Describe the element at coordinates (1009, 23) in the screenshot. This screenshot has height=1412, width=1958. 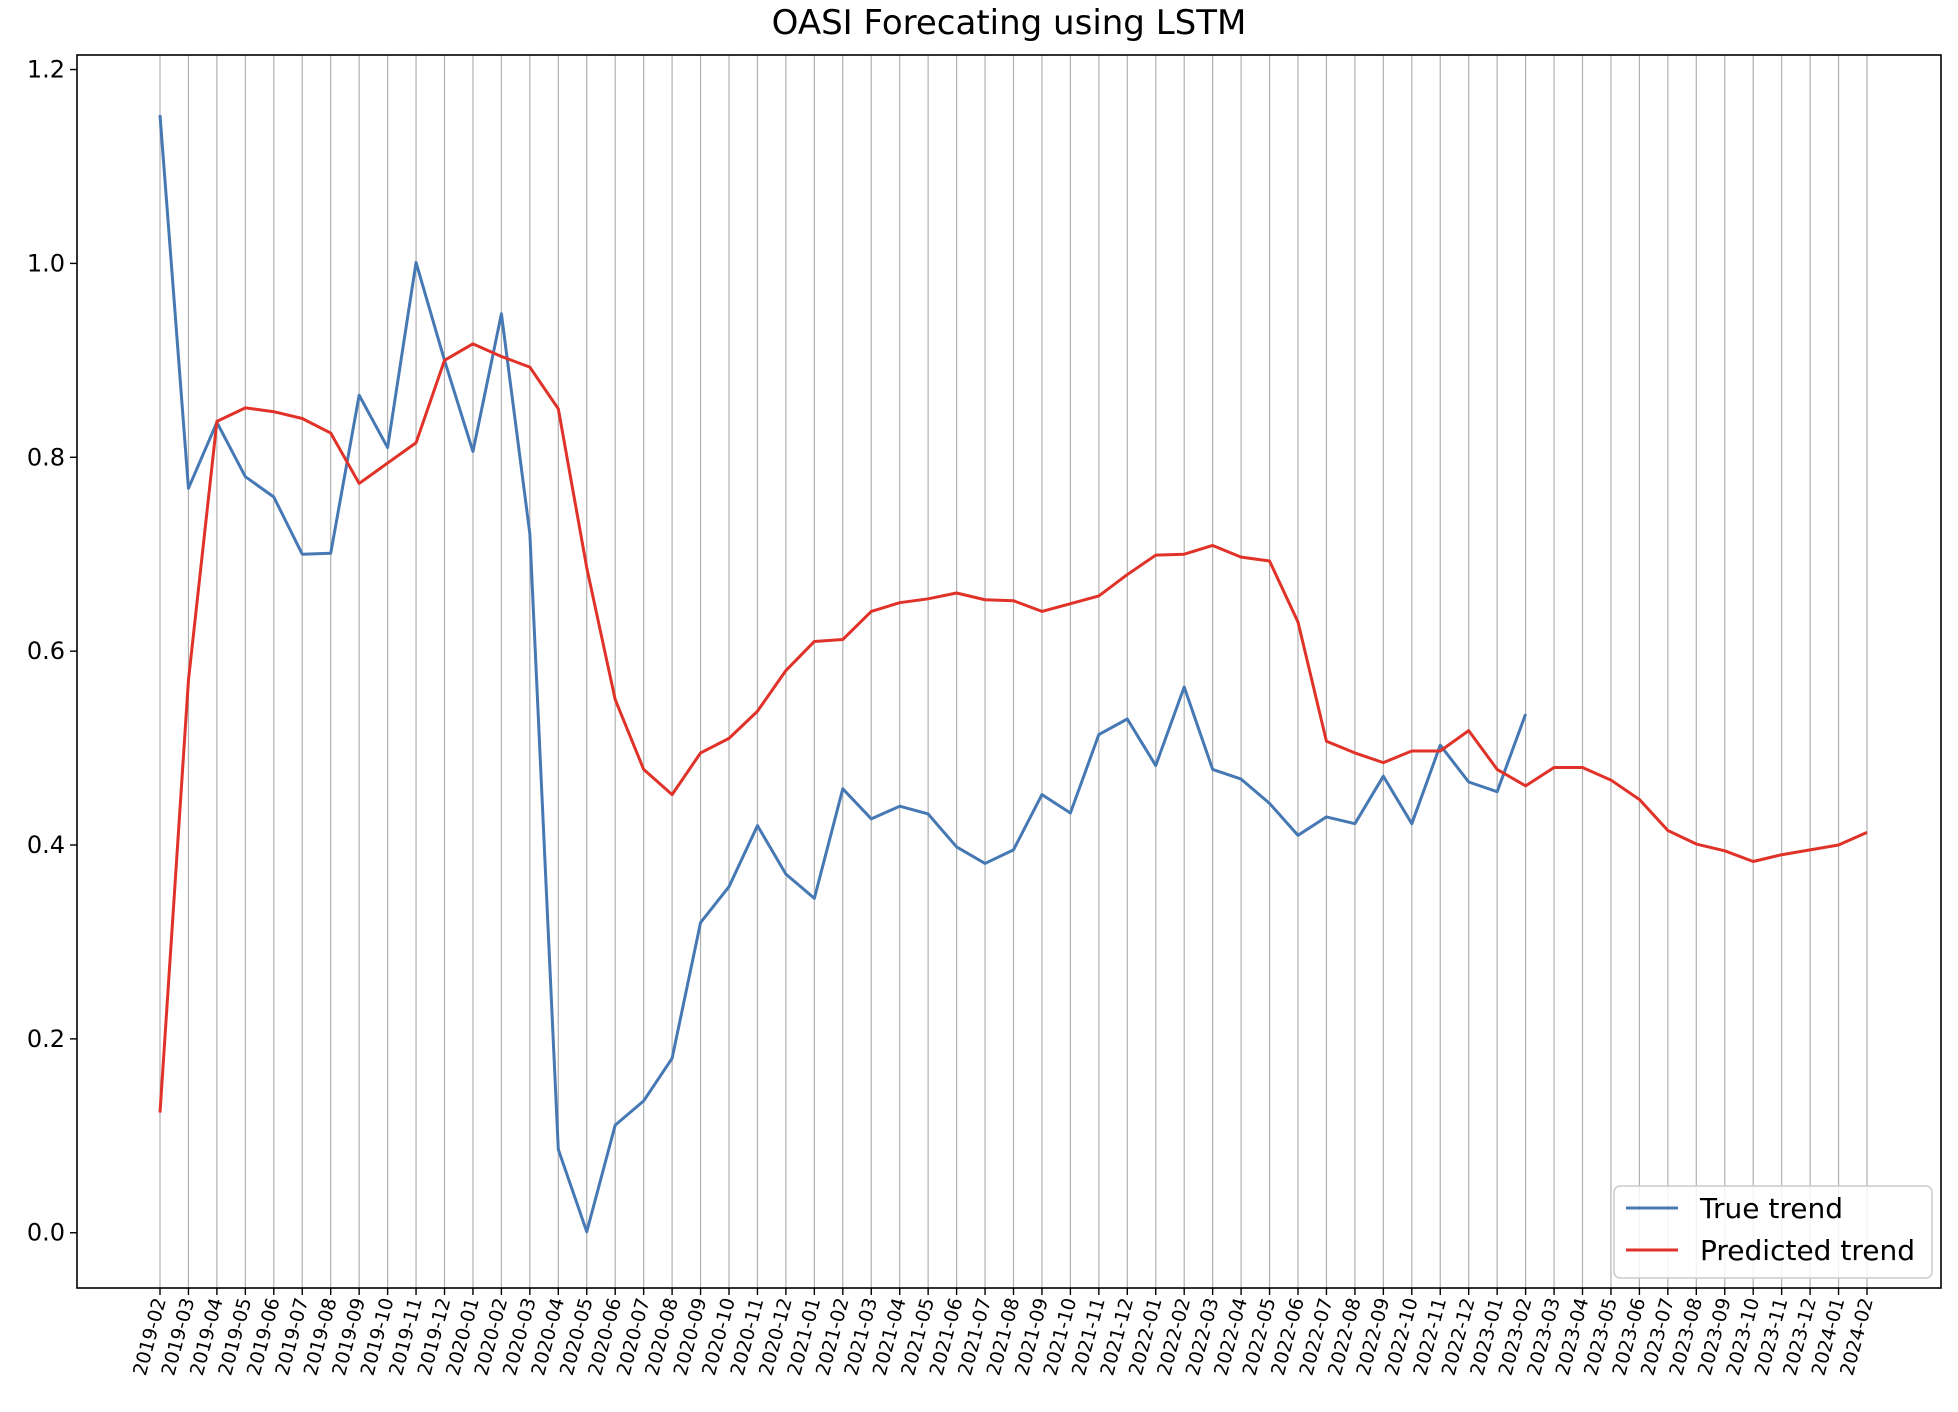
I see `chart-title: OASI Forecating using LSTM` at that location.